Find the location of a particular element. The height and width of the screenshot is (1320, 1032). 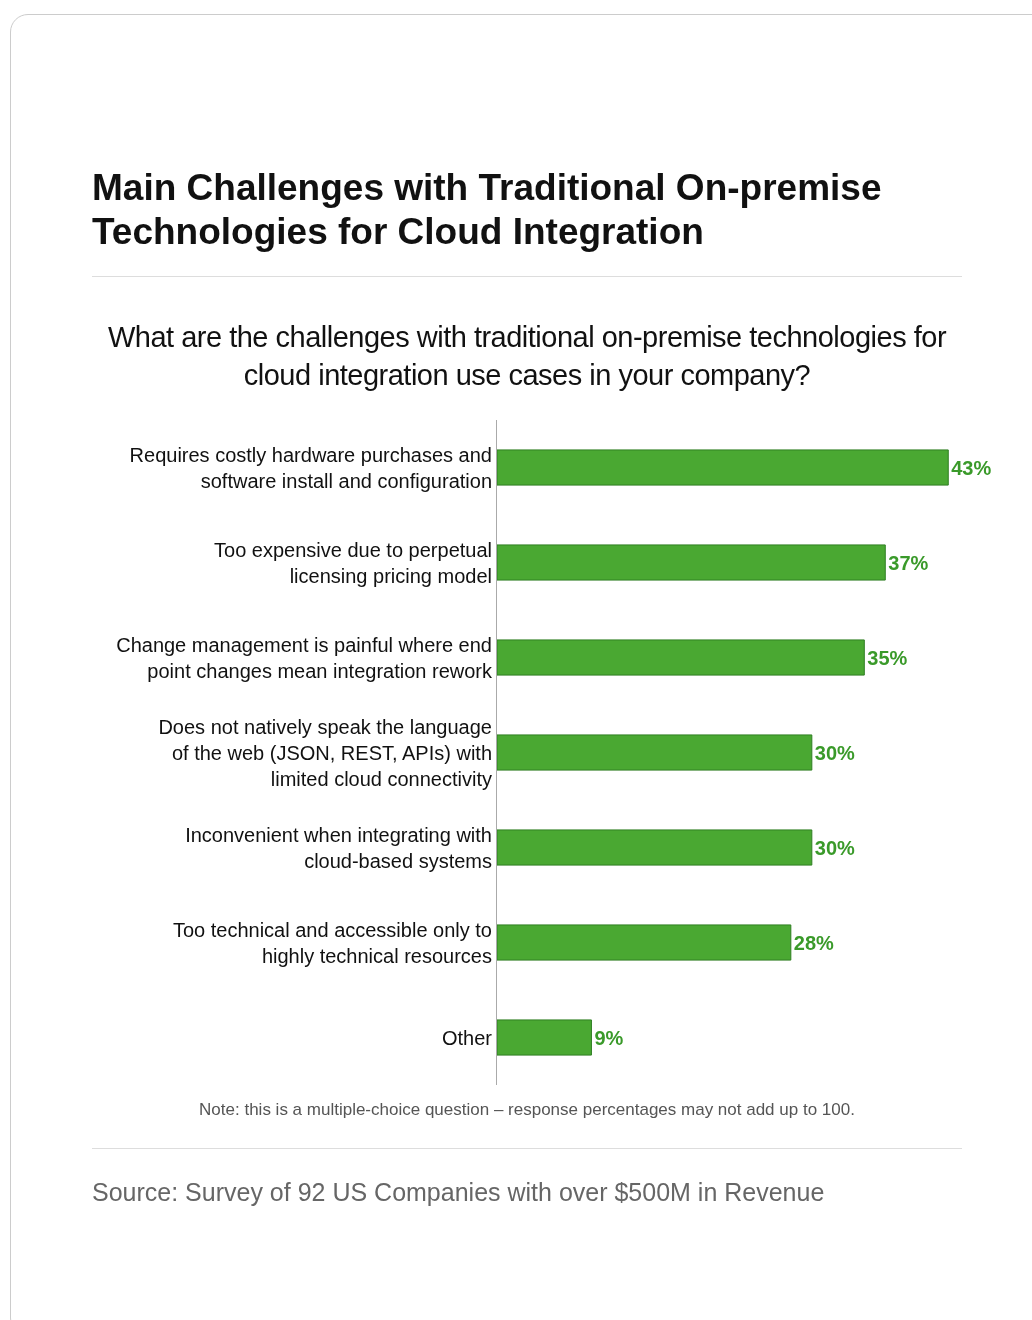

chart-subtitle: What are the challenges with traditional on-premise technologies for cloud integration use cases in your company? is located at coordinates (527, 356).